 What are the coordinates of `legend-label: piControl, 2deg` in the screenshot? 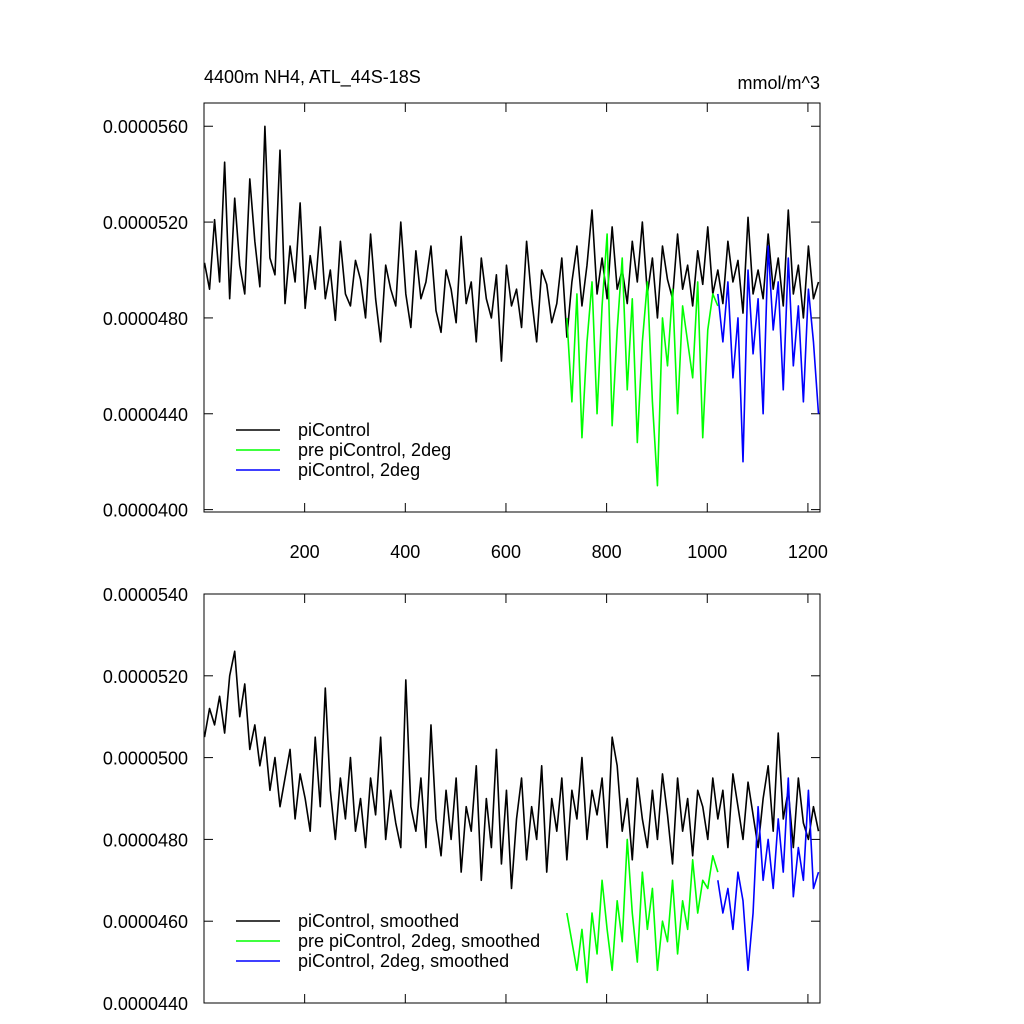 It's located at (359, 470).